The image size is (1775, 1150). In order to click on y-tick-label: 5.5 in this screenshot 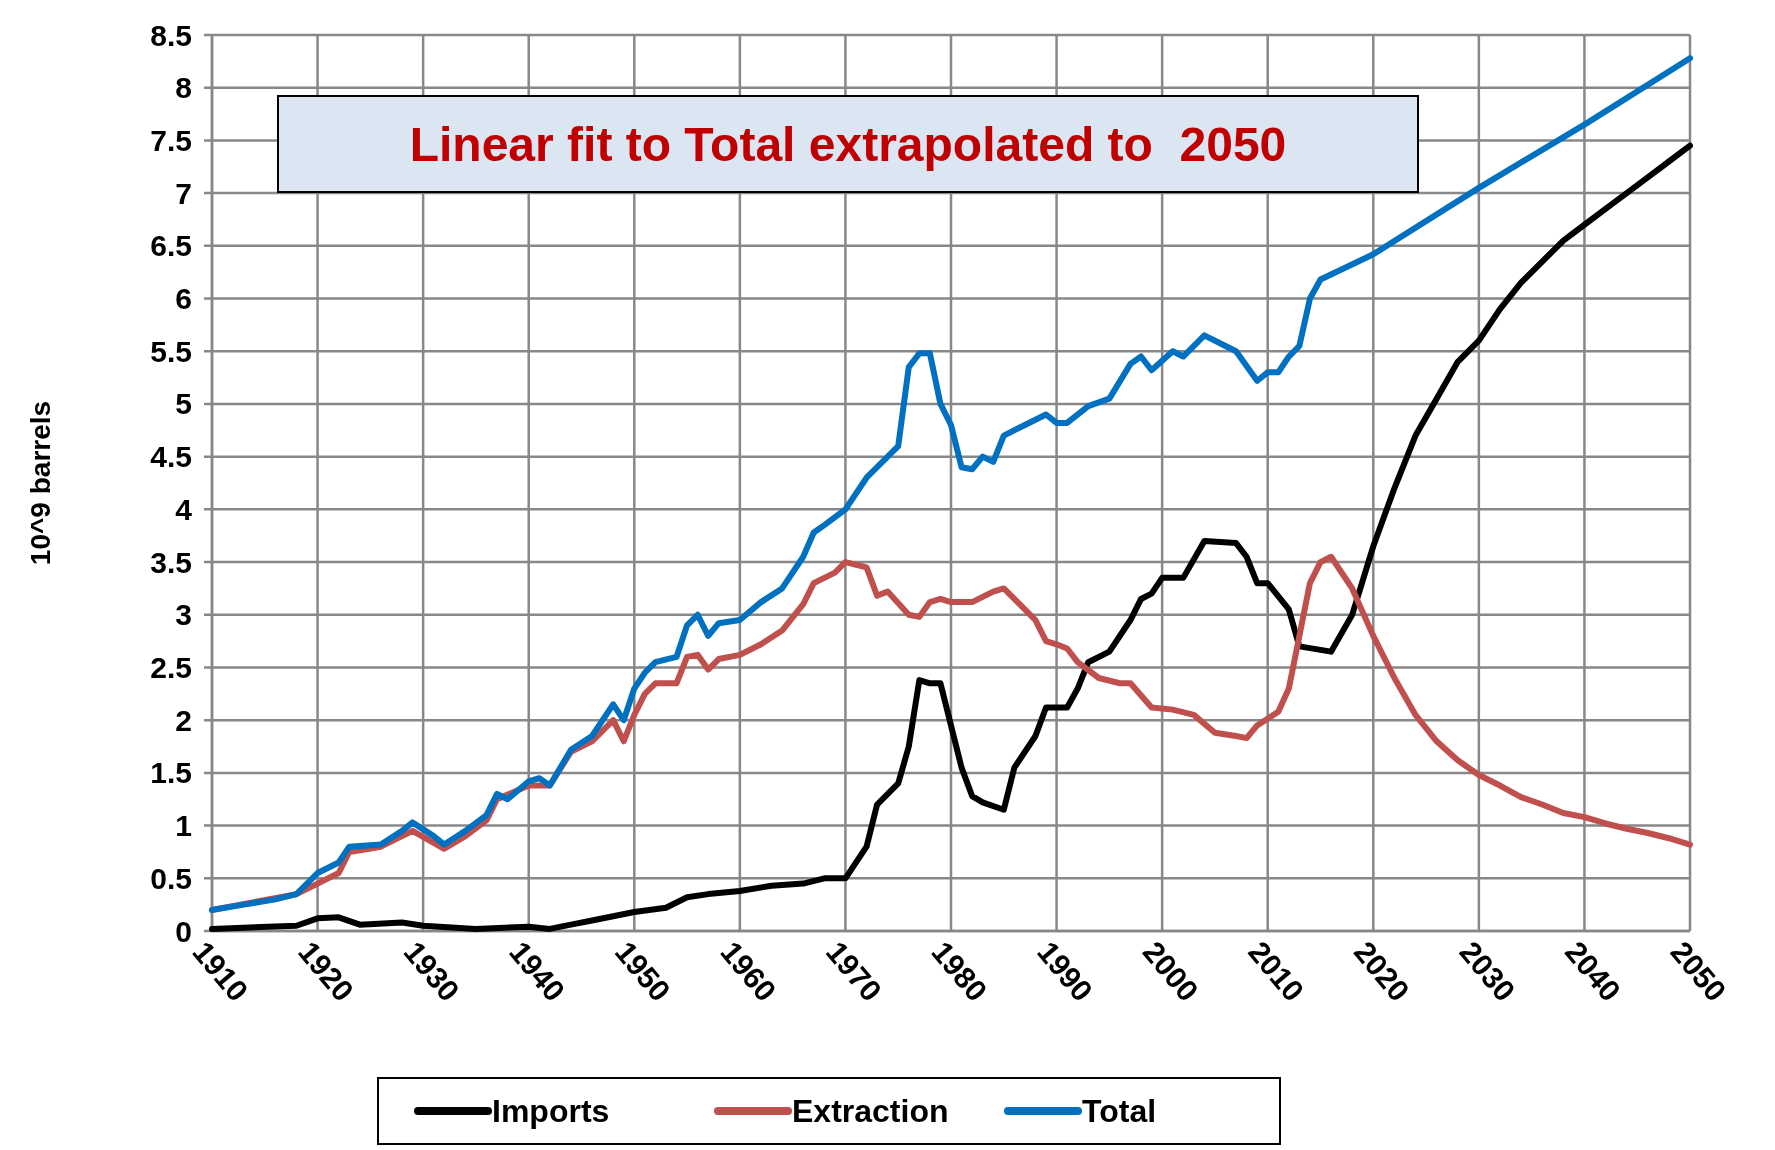, I will do `click(171, 351)`.